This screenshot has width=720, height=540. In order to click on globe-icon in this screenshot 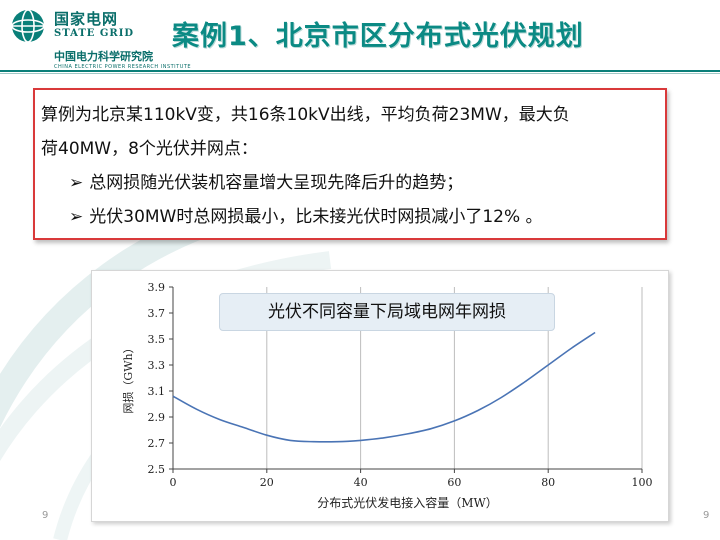, I will do `click(28, 26)`.